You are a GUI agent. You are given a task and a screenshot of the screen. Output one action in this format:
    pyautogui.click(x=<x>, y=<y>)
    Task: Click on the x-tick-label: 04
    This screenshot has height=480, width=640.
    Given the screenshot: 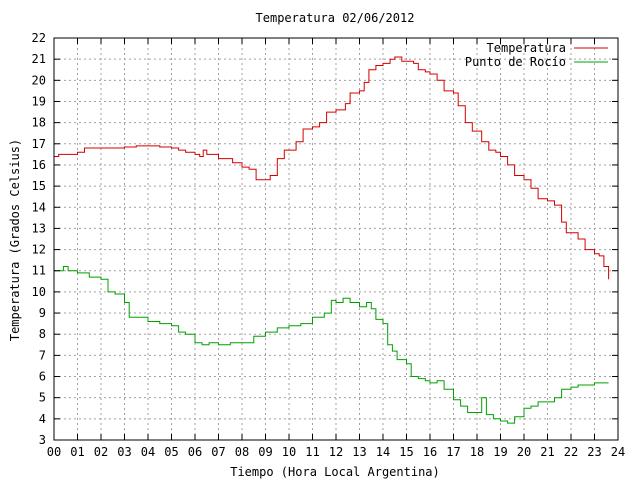 What is the action you would take?
    pyautogui.click(x=148, y=452)
    